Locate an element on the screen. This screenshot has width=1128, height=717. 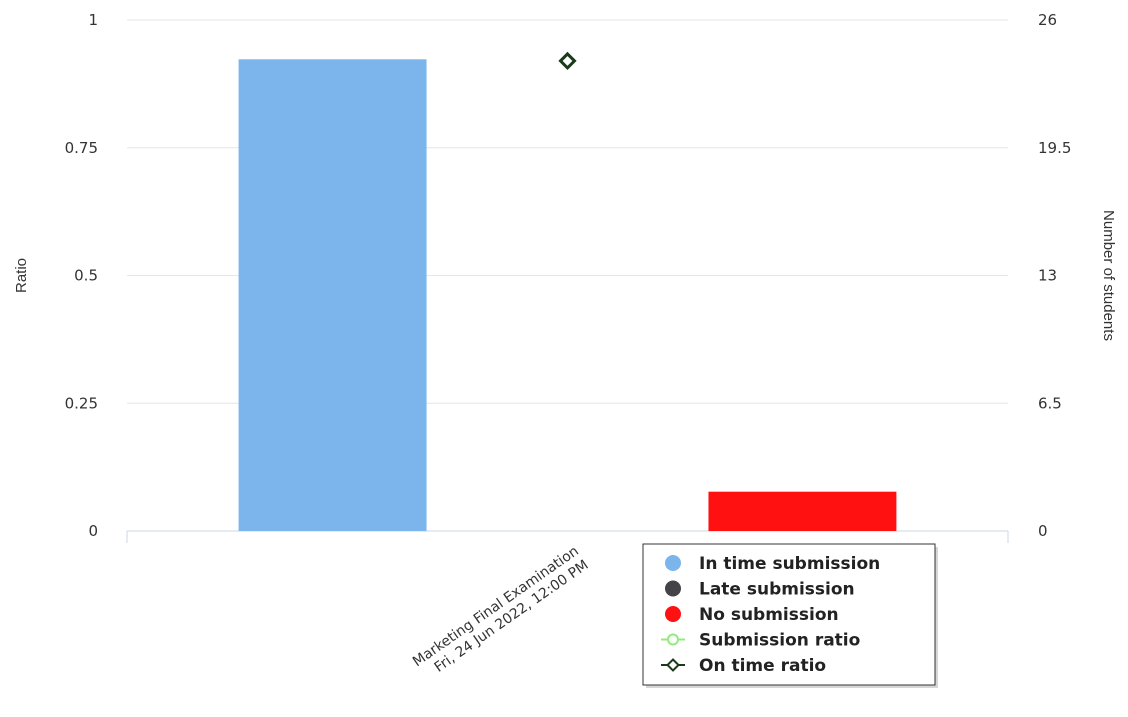
legend-item-on-time-ratio: On time ratio is located at coordinates (743, 666).